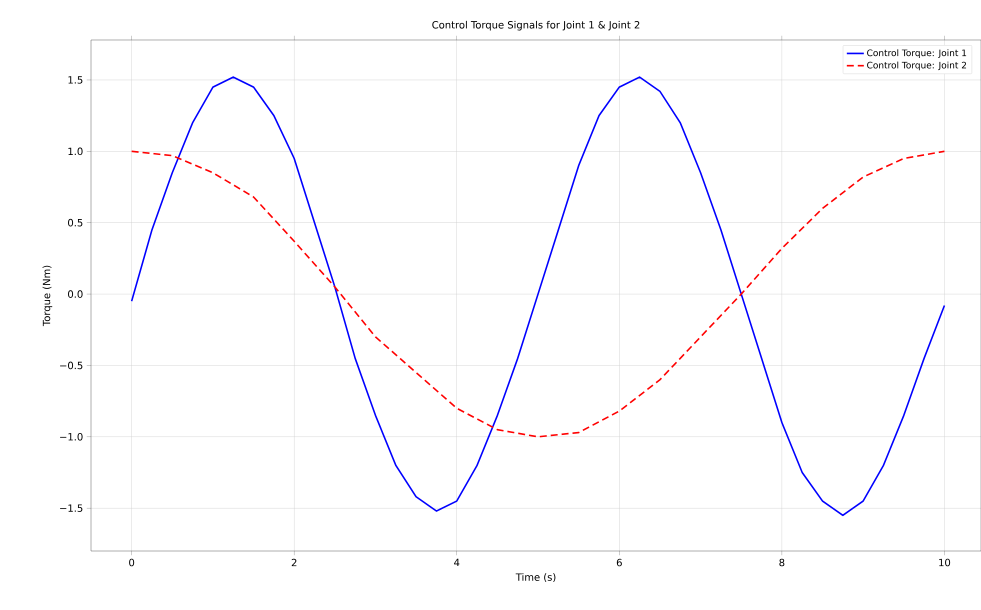 The height and width of the screenshot is (610, 981). What do you see at coordinates (47, 296) in the screenshot?
I see `y-axis-title: Torque (Nm)` at bounding box center [47, 296].